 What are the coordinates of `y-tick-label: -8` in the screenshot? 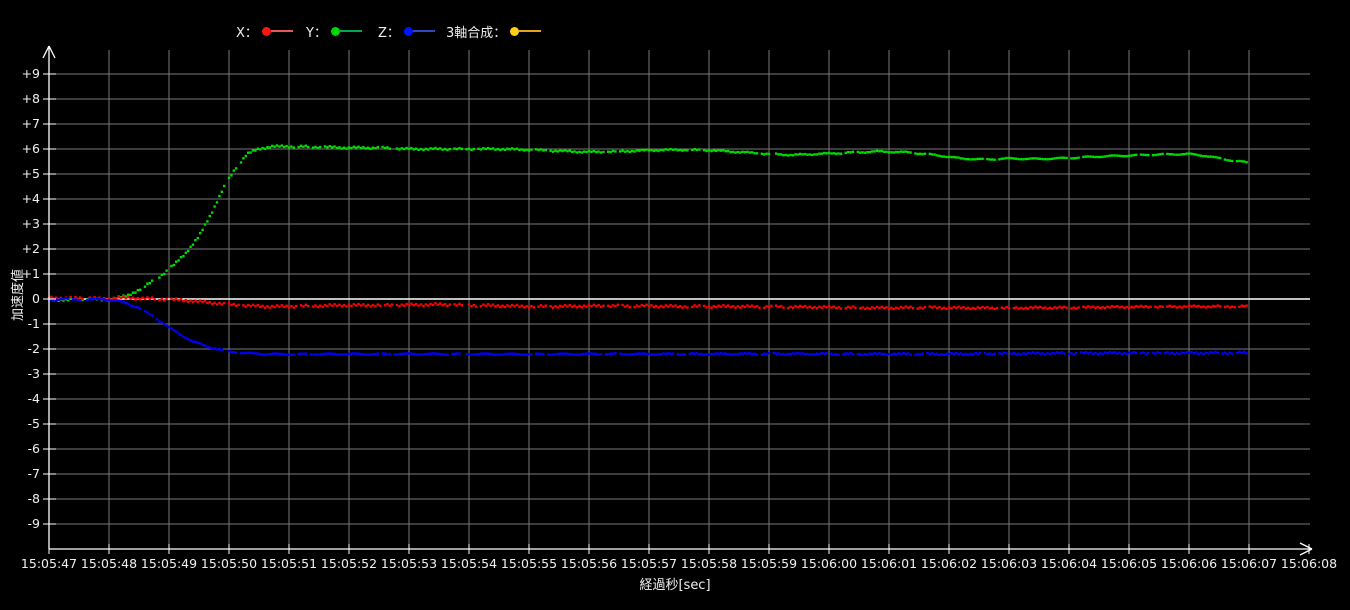 It's located at (34, 498).